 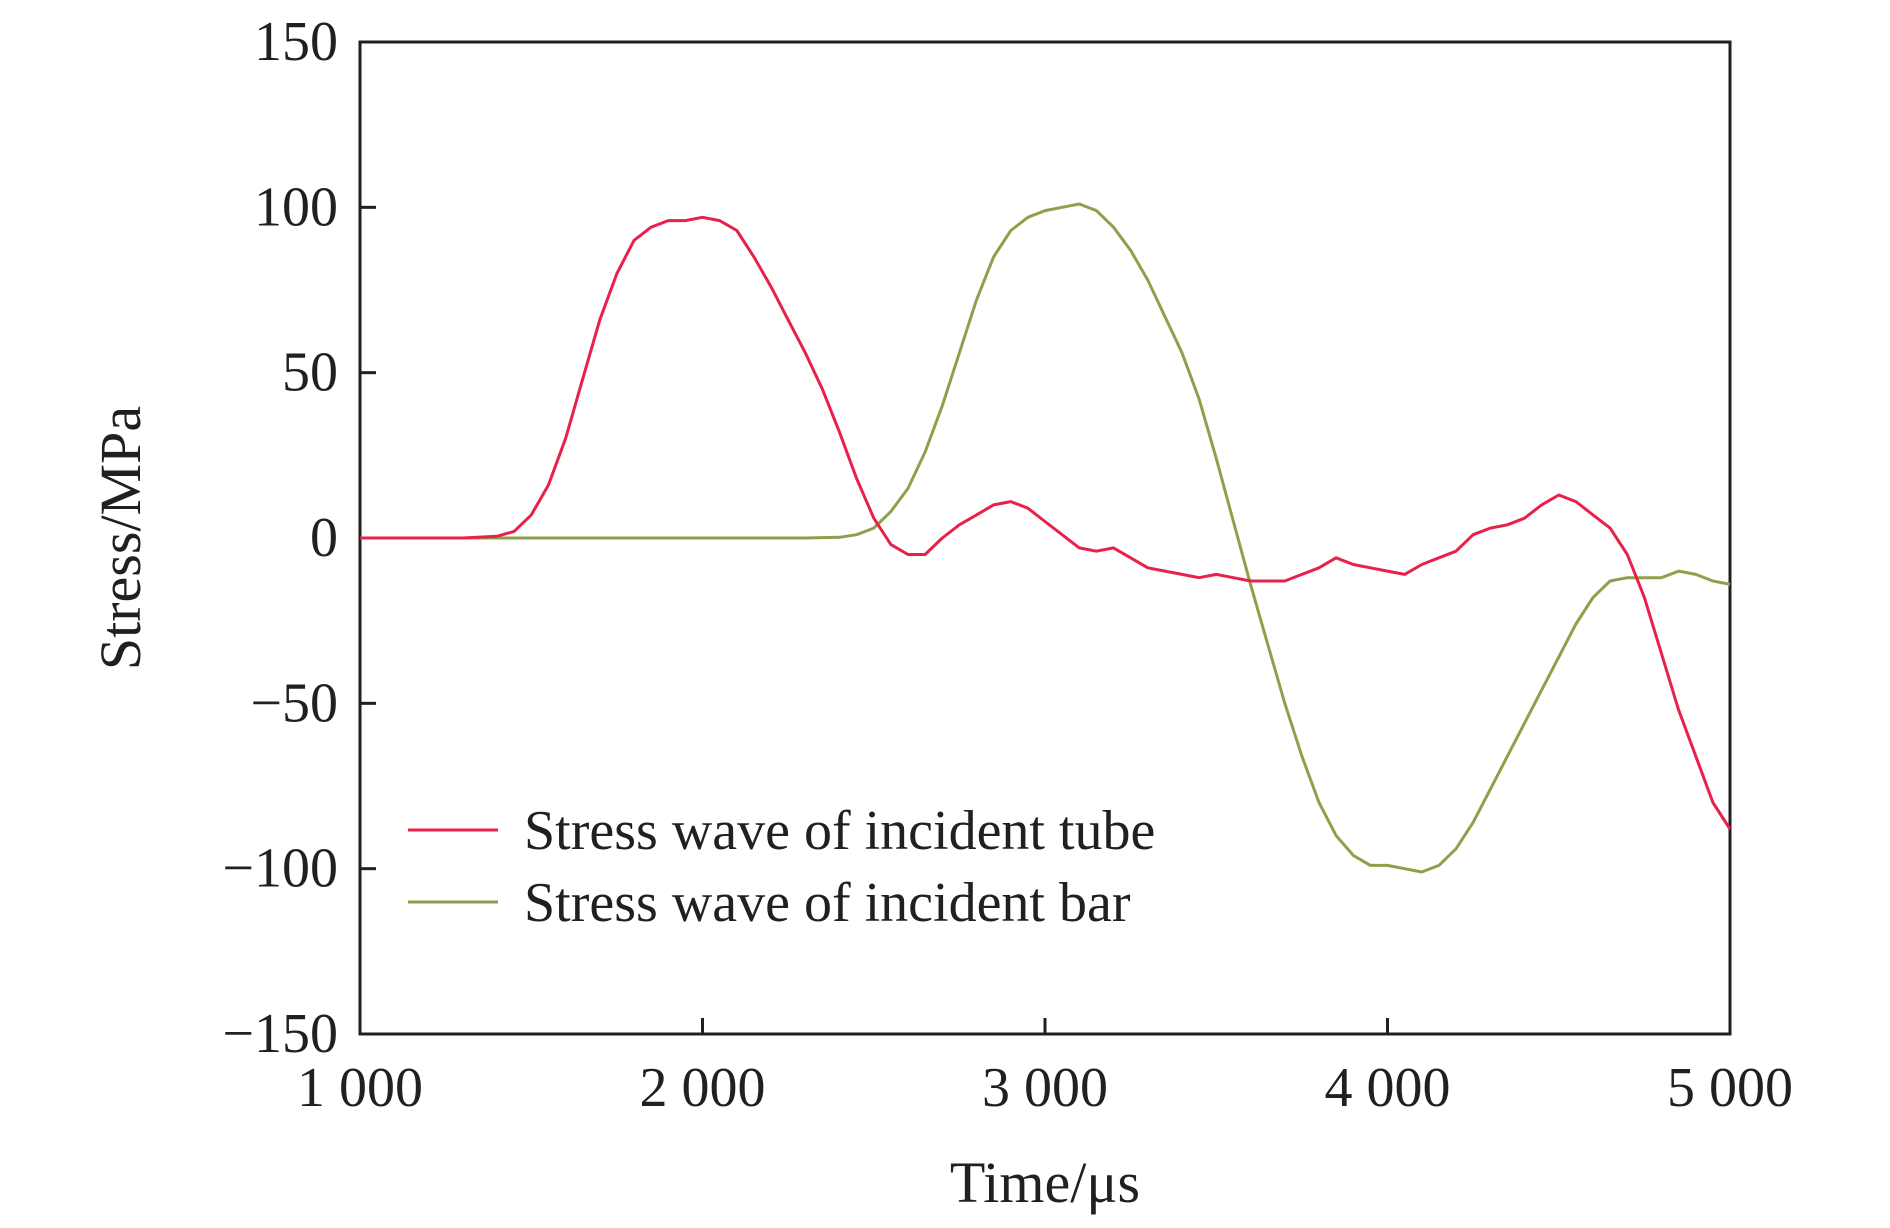 What do you see at coordinates (1730, 1088) in the screenshot?
I see `x-tick-label: 5 000` at bounding box center [1730, 1088].